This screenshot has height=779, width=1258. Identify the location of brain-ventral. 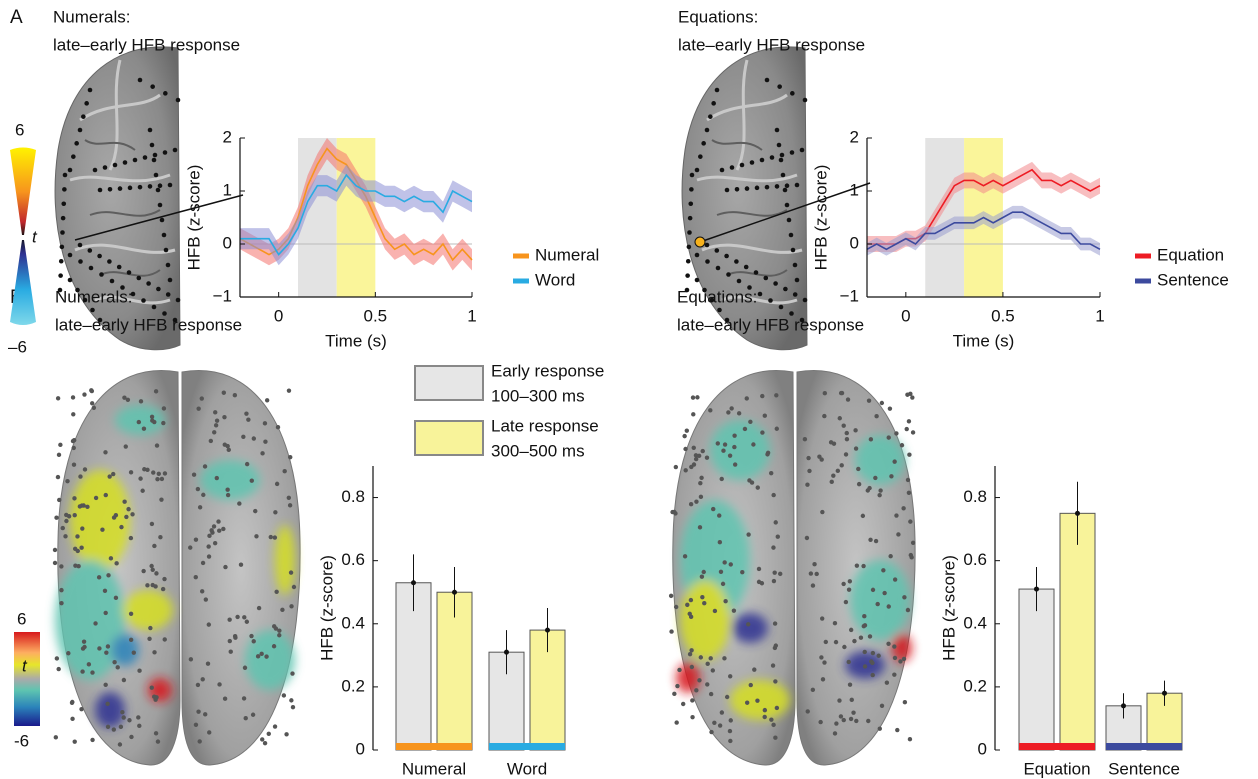
(794, 568).